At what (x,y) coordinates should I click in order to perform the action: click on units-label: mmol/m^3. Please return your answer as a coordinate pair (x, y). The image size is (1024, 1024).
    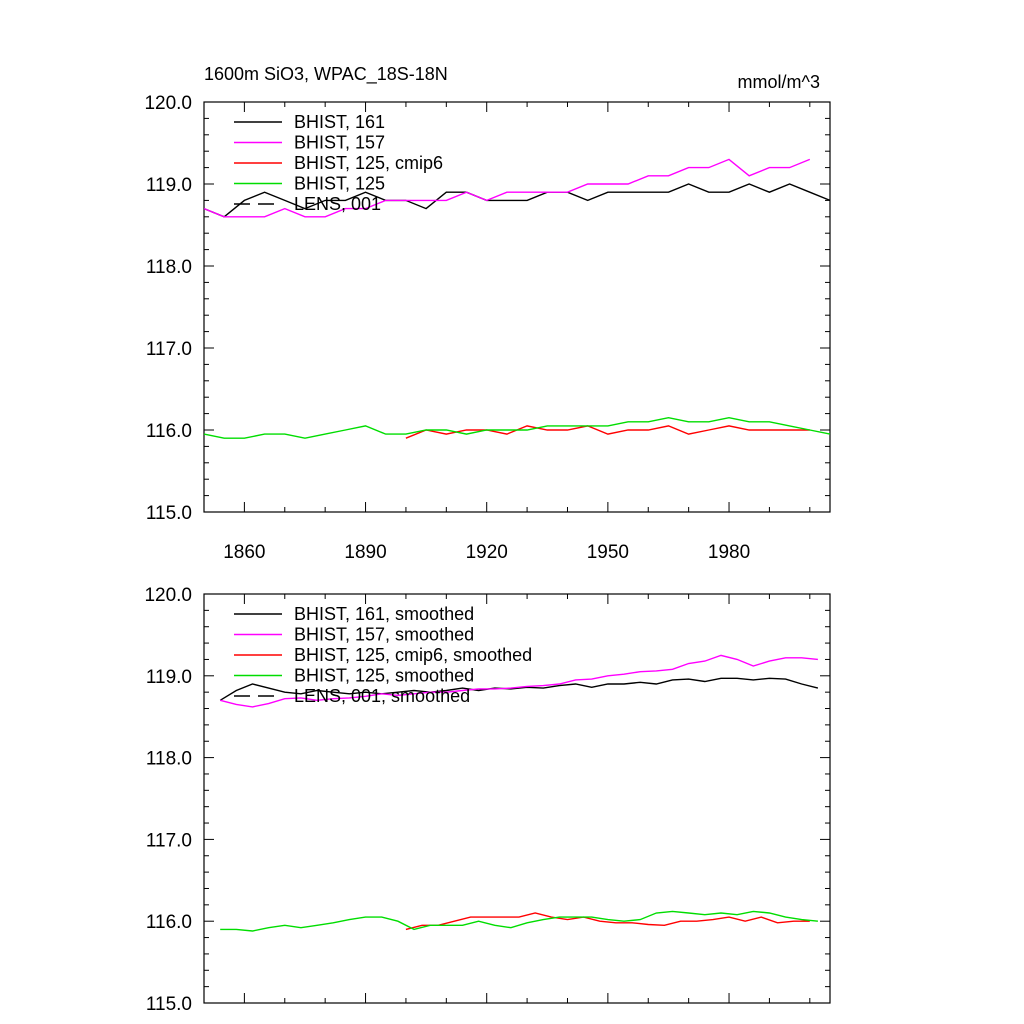
    Looking at the image, I should click on (779, 82).